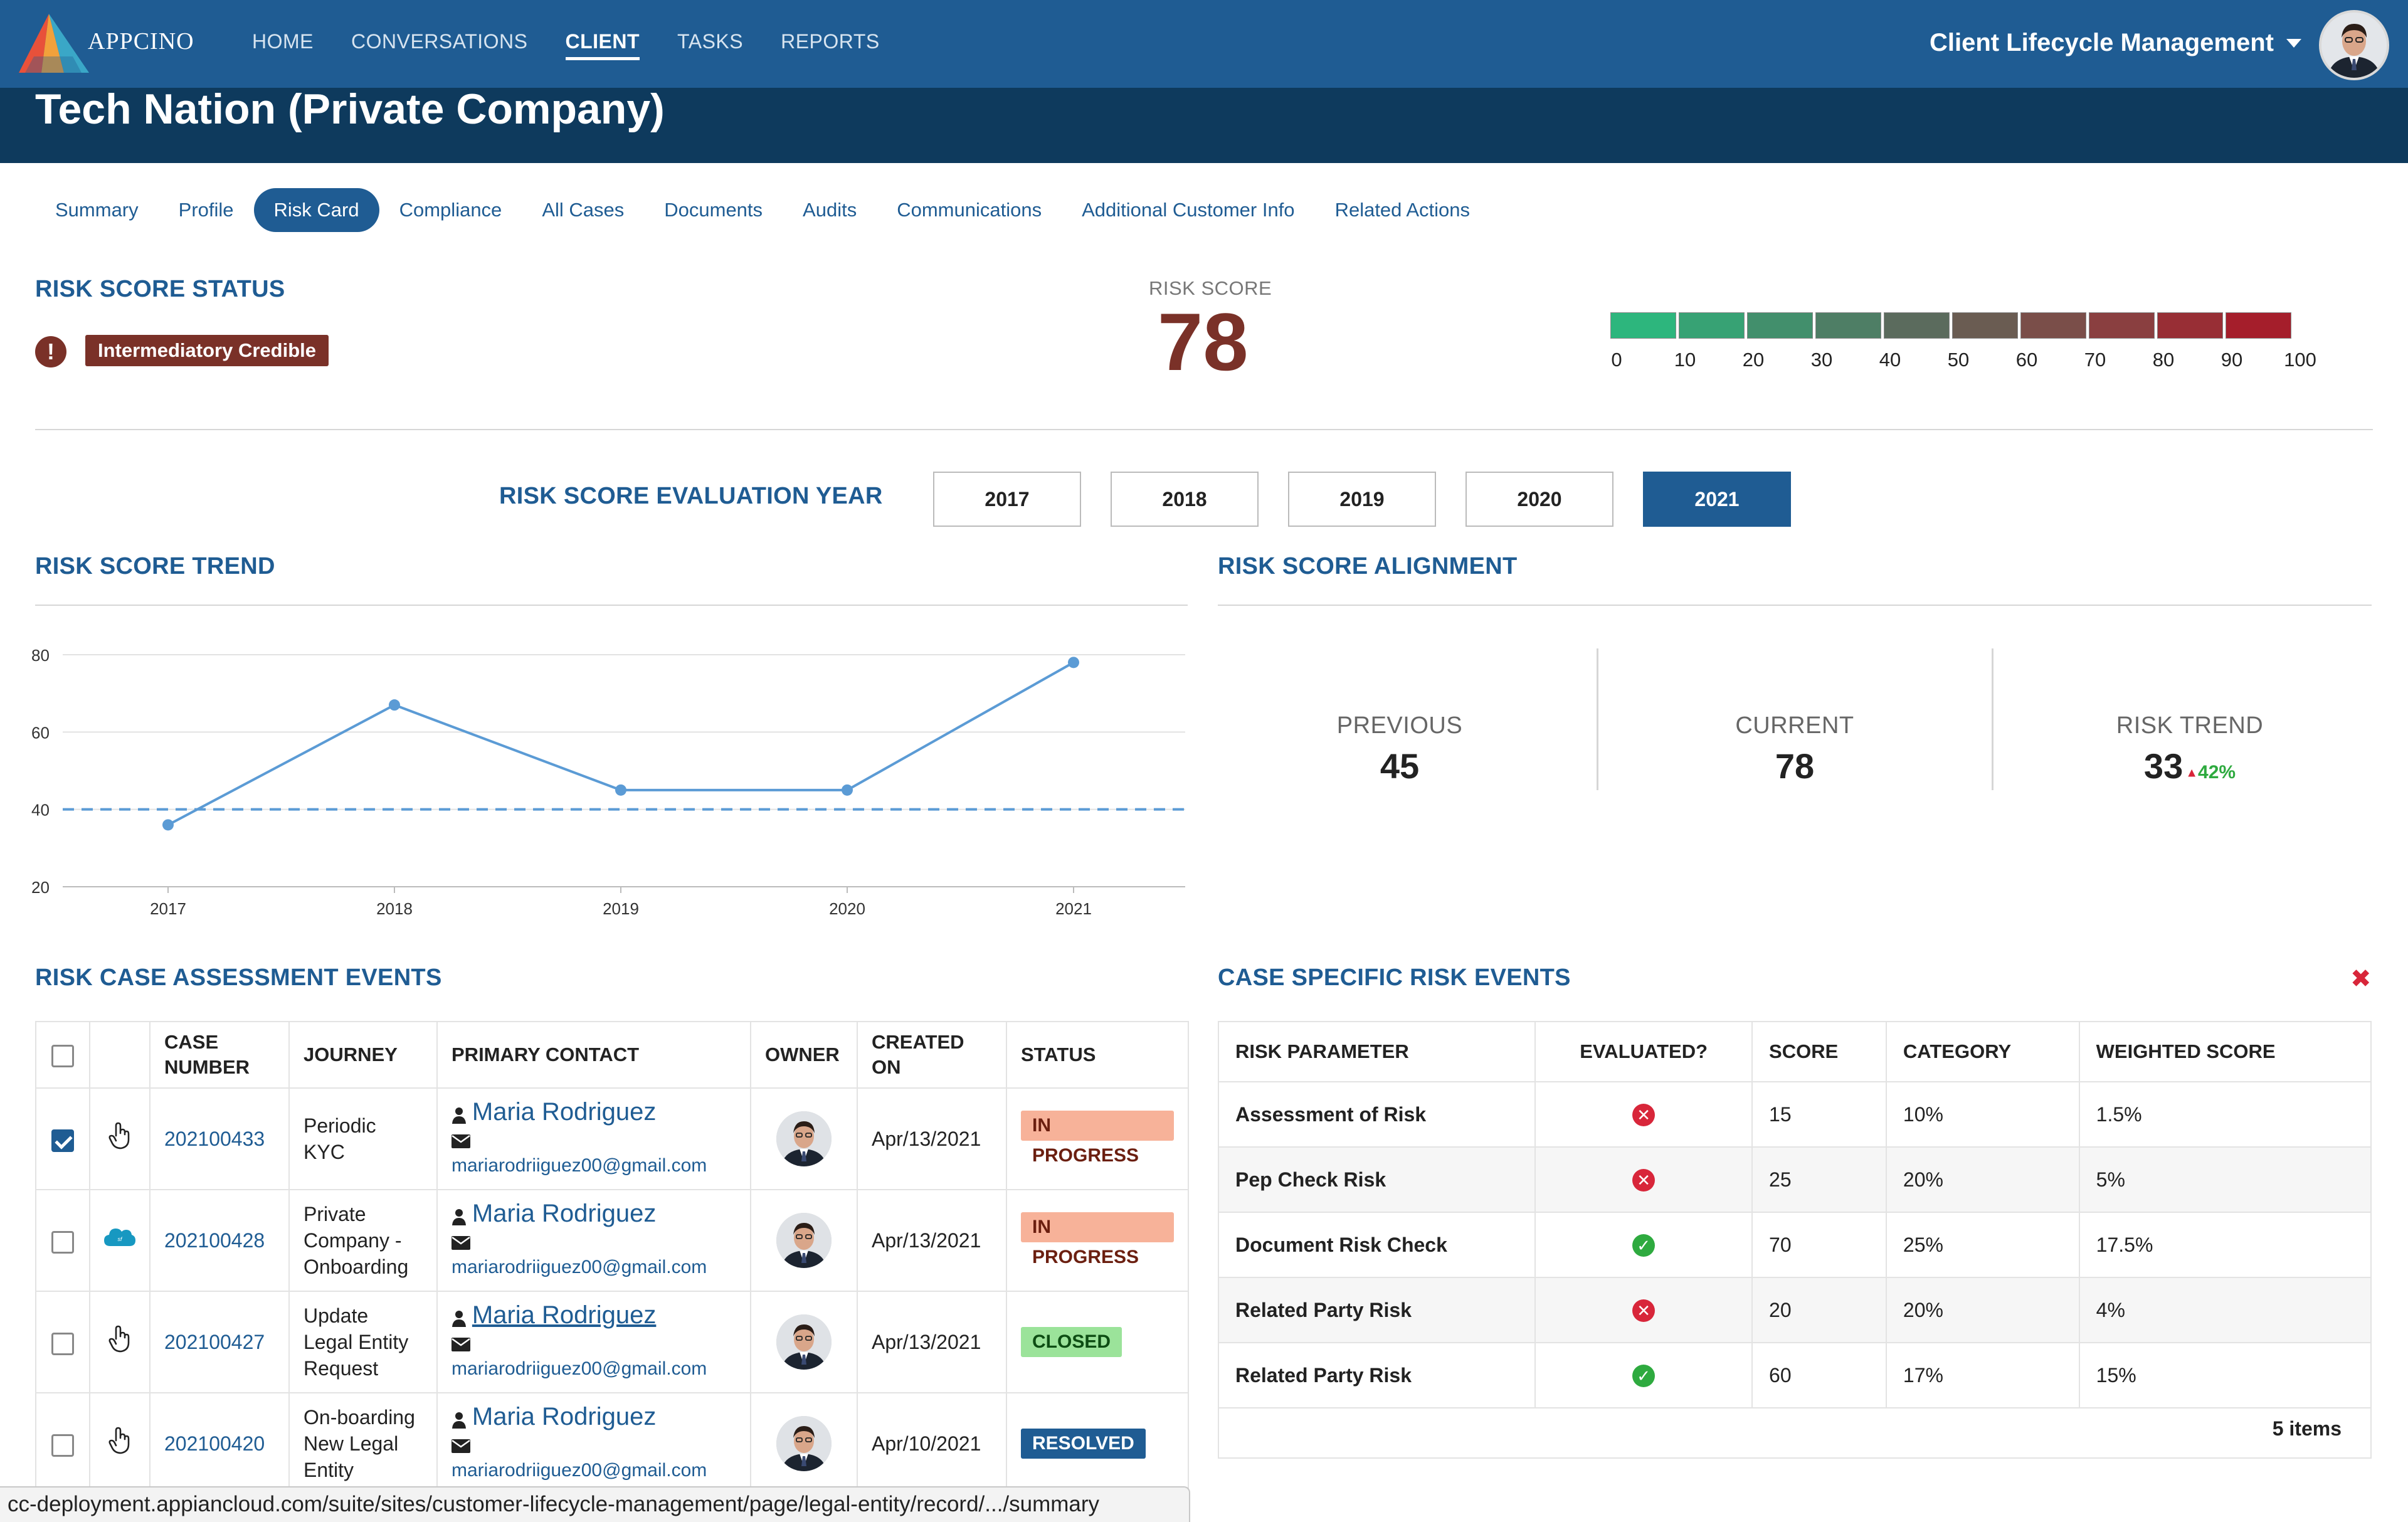 The image size is (2408, 1522). Describe the element at coordinates (1362, 499) in the screenshot. I see `year-button-2019: 2019` at that location.